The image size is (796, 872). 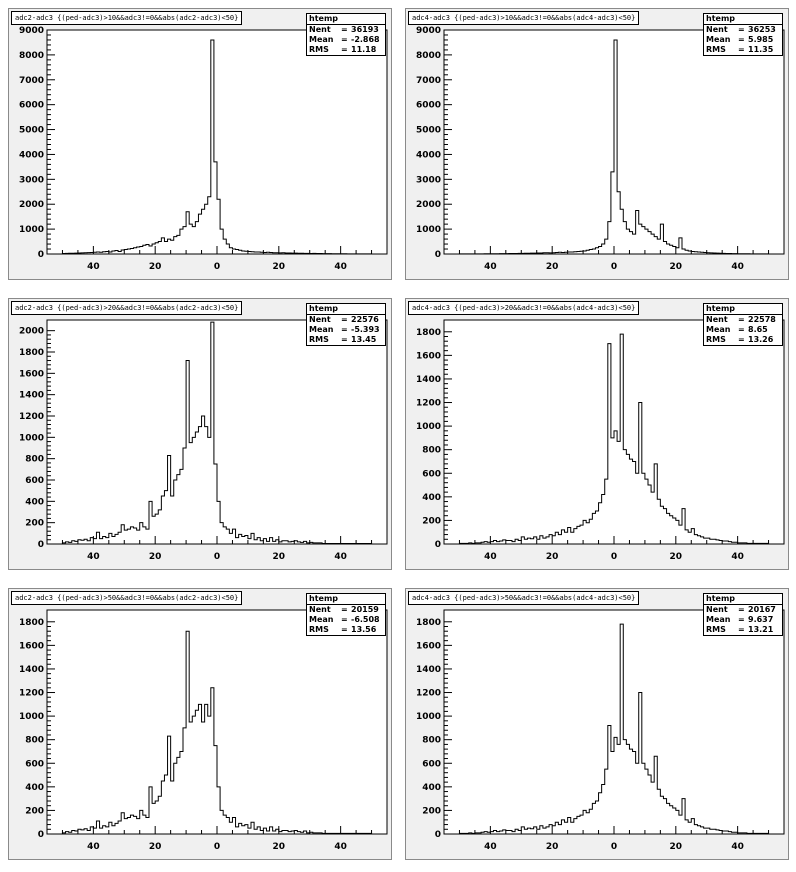 I want to click on stats-value: 11.35, so click(x=761, y=49).